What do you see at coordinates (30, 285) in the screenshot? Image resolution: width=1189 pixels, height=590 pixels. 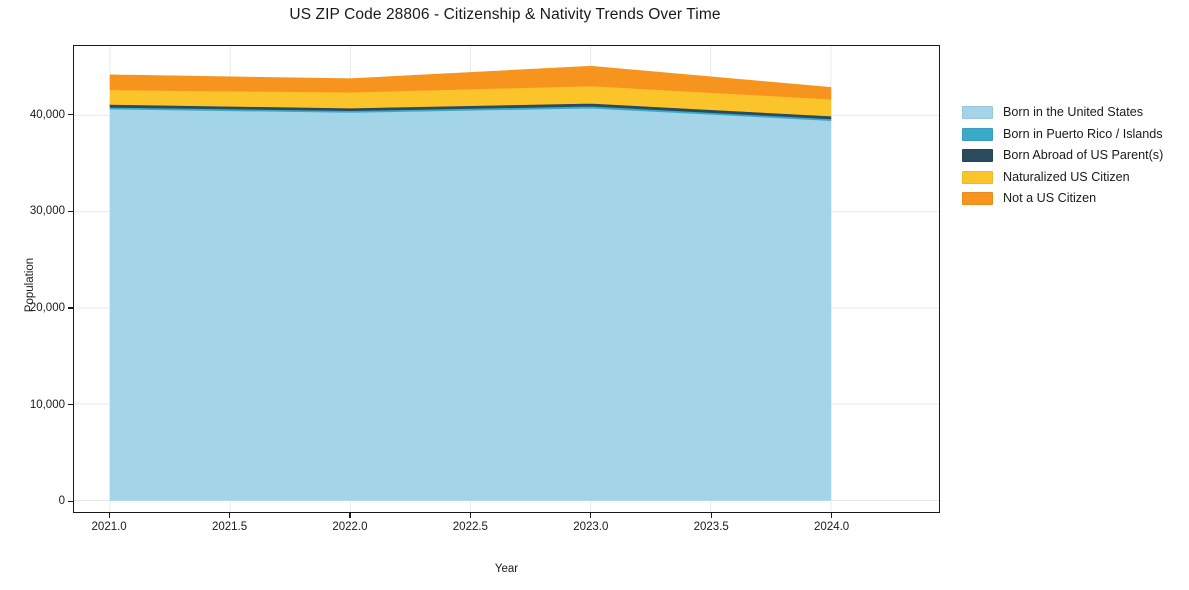 I see `y-axis-label: Population` at bounding box center [30, 285].